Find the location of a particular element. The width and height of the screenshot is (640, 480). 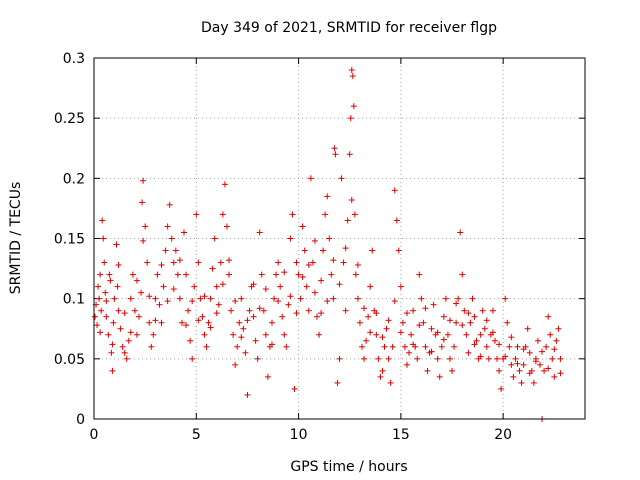

y-axis-label: SRMTID / TECUs is located at coordinates (16, 238).